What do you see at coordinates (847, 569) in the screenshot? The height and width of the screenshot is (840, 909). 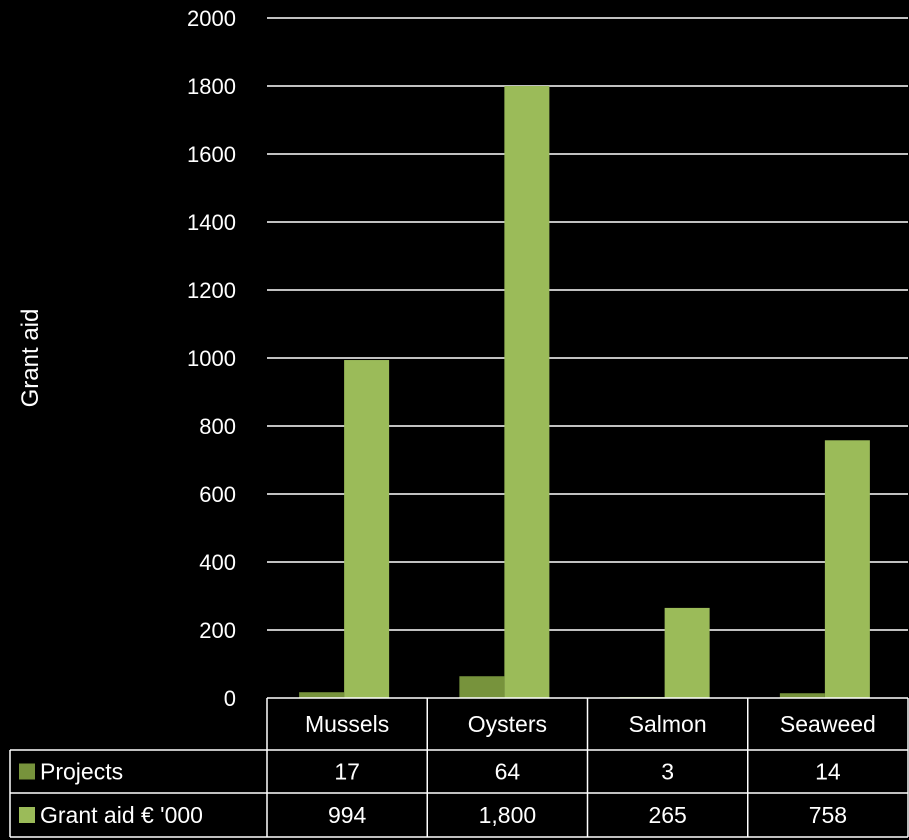 I see `bar-seaweed-grant-aid` at bounding box center [847, 569].